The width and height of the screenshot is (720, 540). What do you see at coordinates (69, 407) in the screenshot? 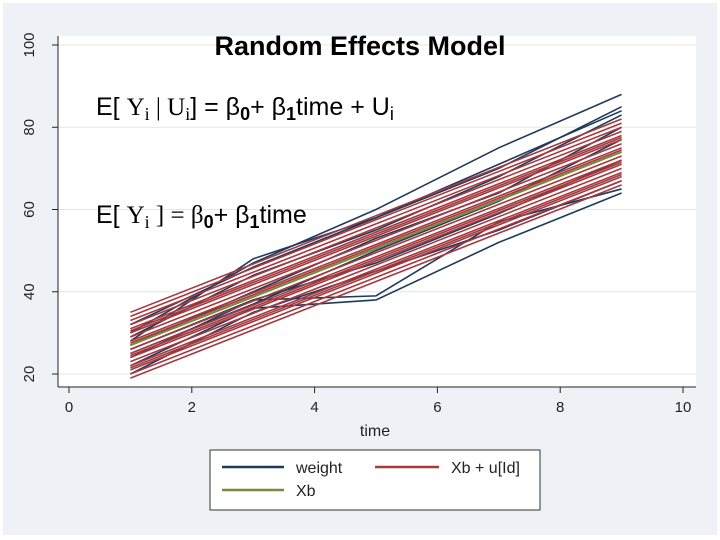
I see `x-tick-label-0: 0` at bounding box center [69, 407].